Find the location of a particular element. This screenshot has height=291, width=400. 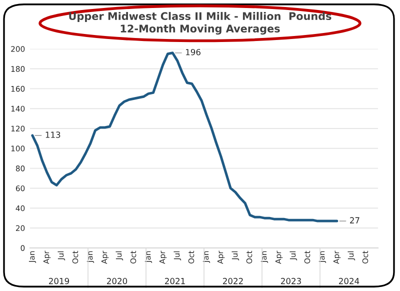

data-label: 113 is located at coordinates (53, 135).